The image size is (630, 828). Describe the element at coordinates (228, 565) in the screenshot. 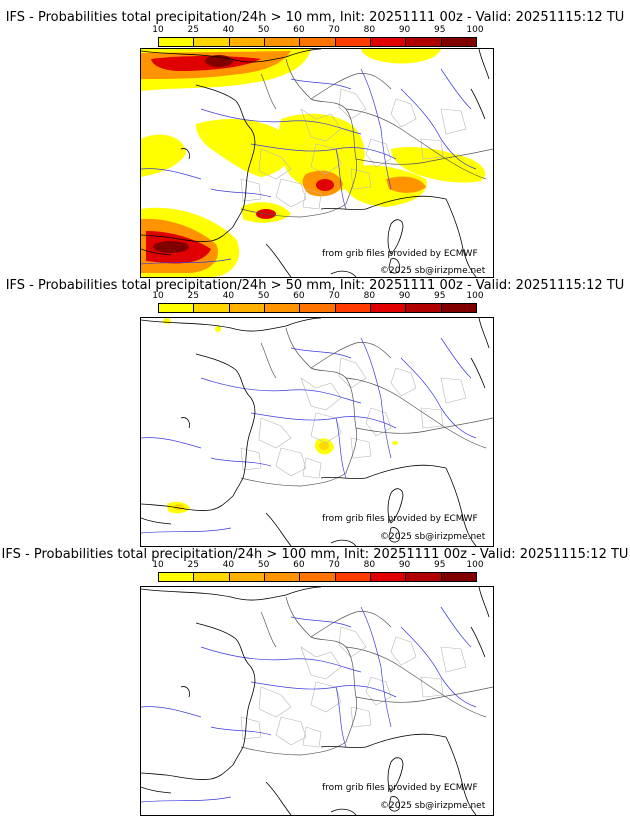

I see `colorbar-tick-label: 40` at that location.